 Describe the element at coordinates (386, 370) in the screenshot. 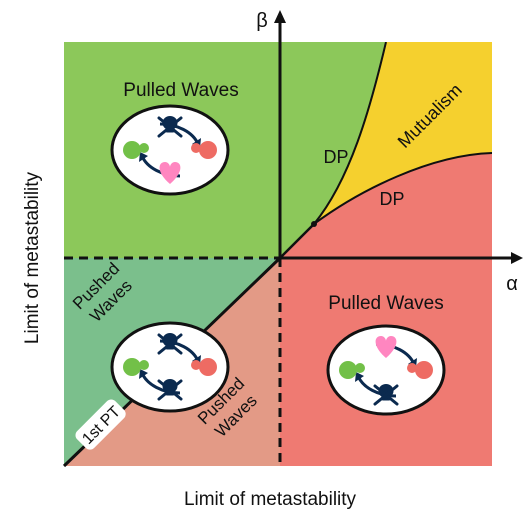

I see `interaction-icon-bottom-right` at that location.